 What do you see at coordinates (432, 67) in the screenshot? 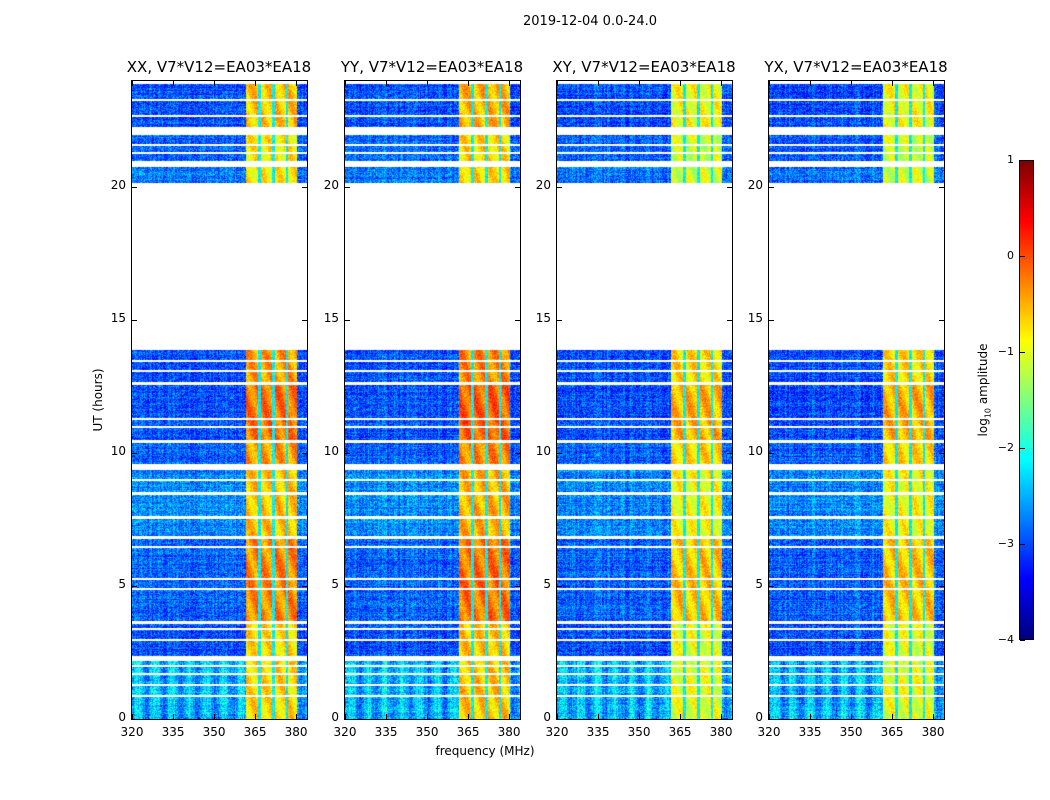
I see `panel-title: YY, V7*V12=EA03*EA18` at bounding box center [432, 67].